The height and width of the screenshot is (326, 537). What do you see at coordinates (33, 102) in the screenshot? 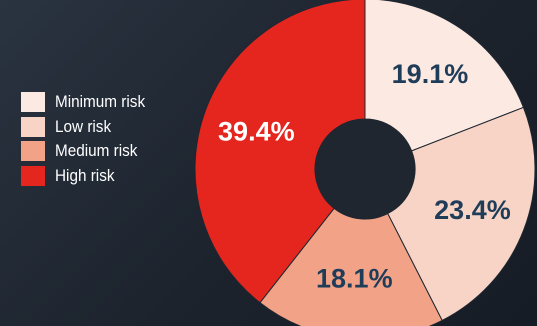
I see `legend-swatch-minimum-risk` at bounding box center [33, 102].